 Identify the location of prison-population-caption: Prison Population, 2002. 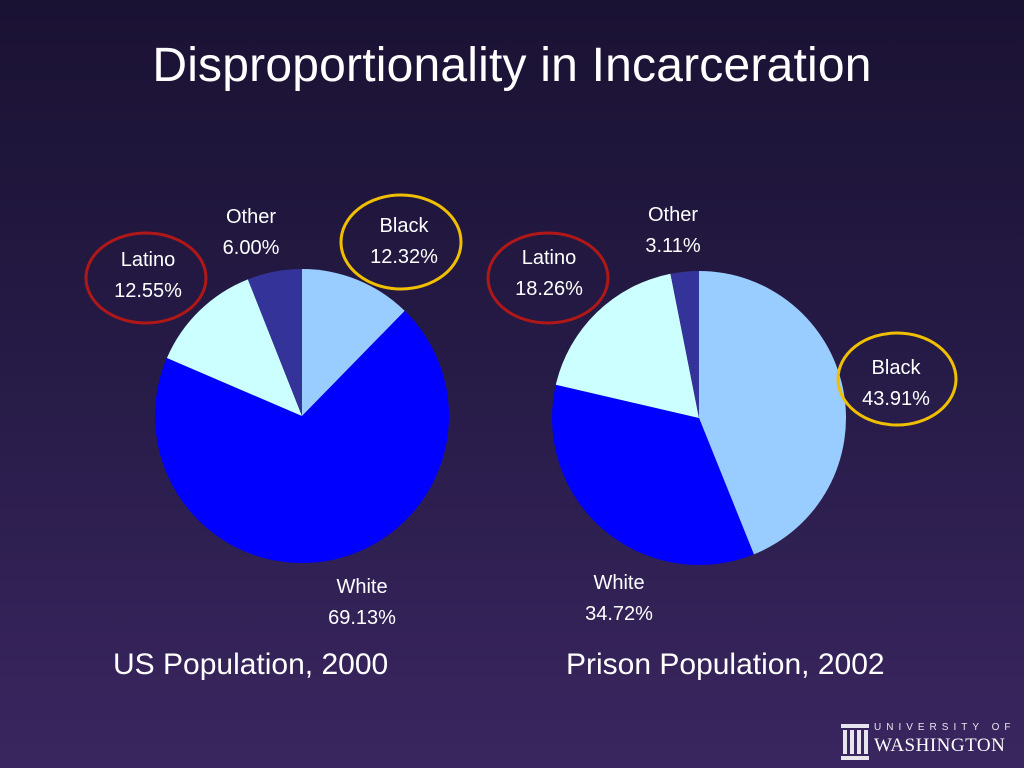
(725, 664).